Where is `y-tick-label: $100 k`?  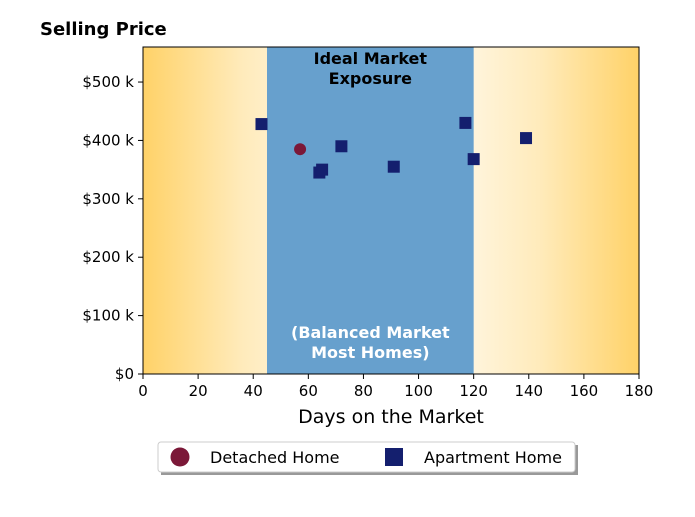 y-tick-label: $100 k is located at coordinates (108, 316).